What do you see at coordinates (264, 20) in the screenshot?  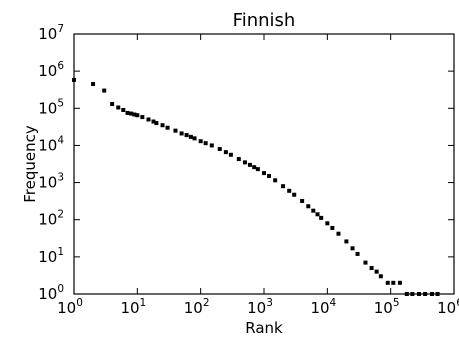 I see `chart-title: Finnish` at bounding box center [264, 20].